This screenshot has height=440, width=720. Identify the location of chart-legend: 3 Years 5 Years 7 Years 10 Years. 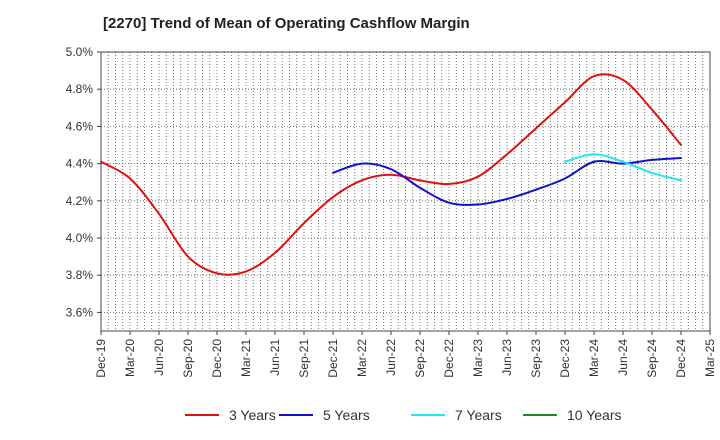
(360, 415).